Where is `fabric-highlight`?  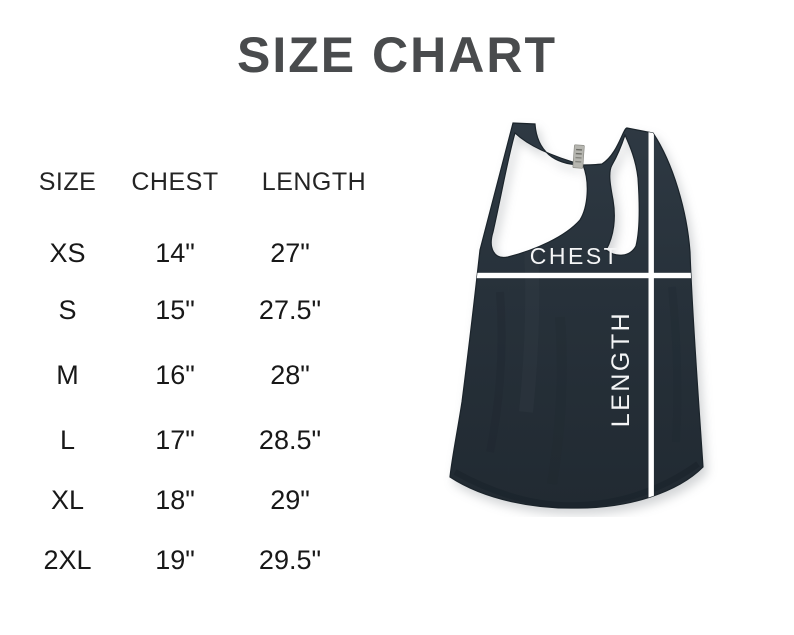 fabric-highlight is located at coordinates (529, 322).